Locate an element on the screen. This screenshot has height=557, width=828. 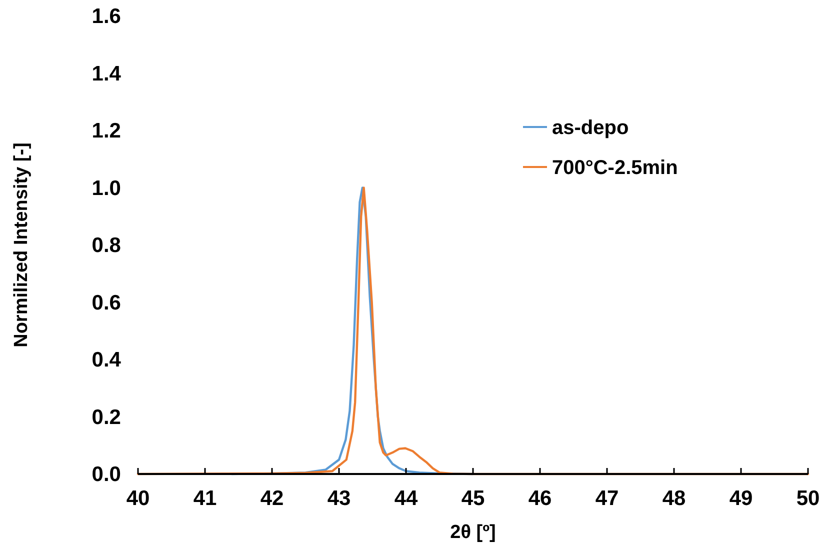
x-tick-label: 46 is located at coordinates (540, 498).